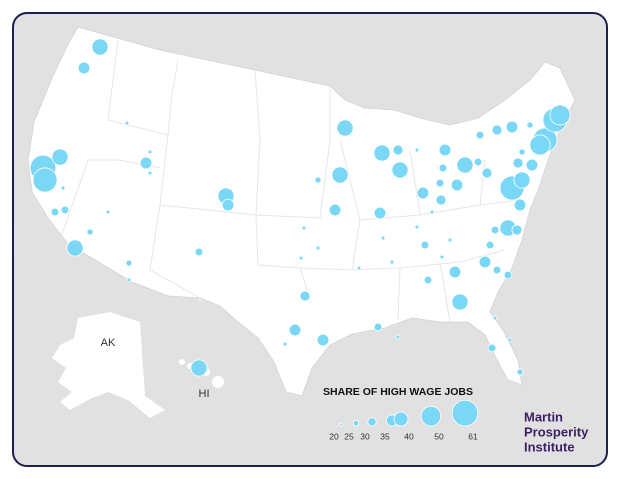 Image resolution: width=620 pixels, height=479 pixels. I want to click on ak-label: AK, so click(108, 343).